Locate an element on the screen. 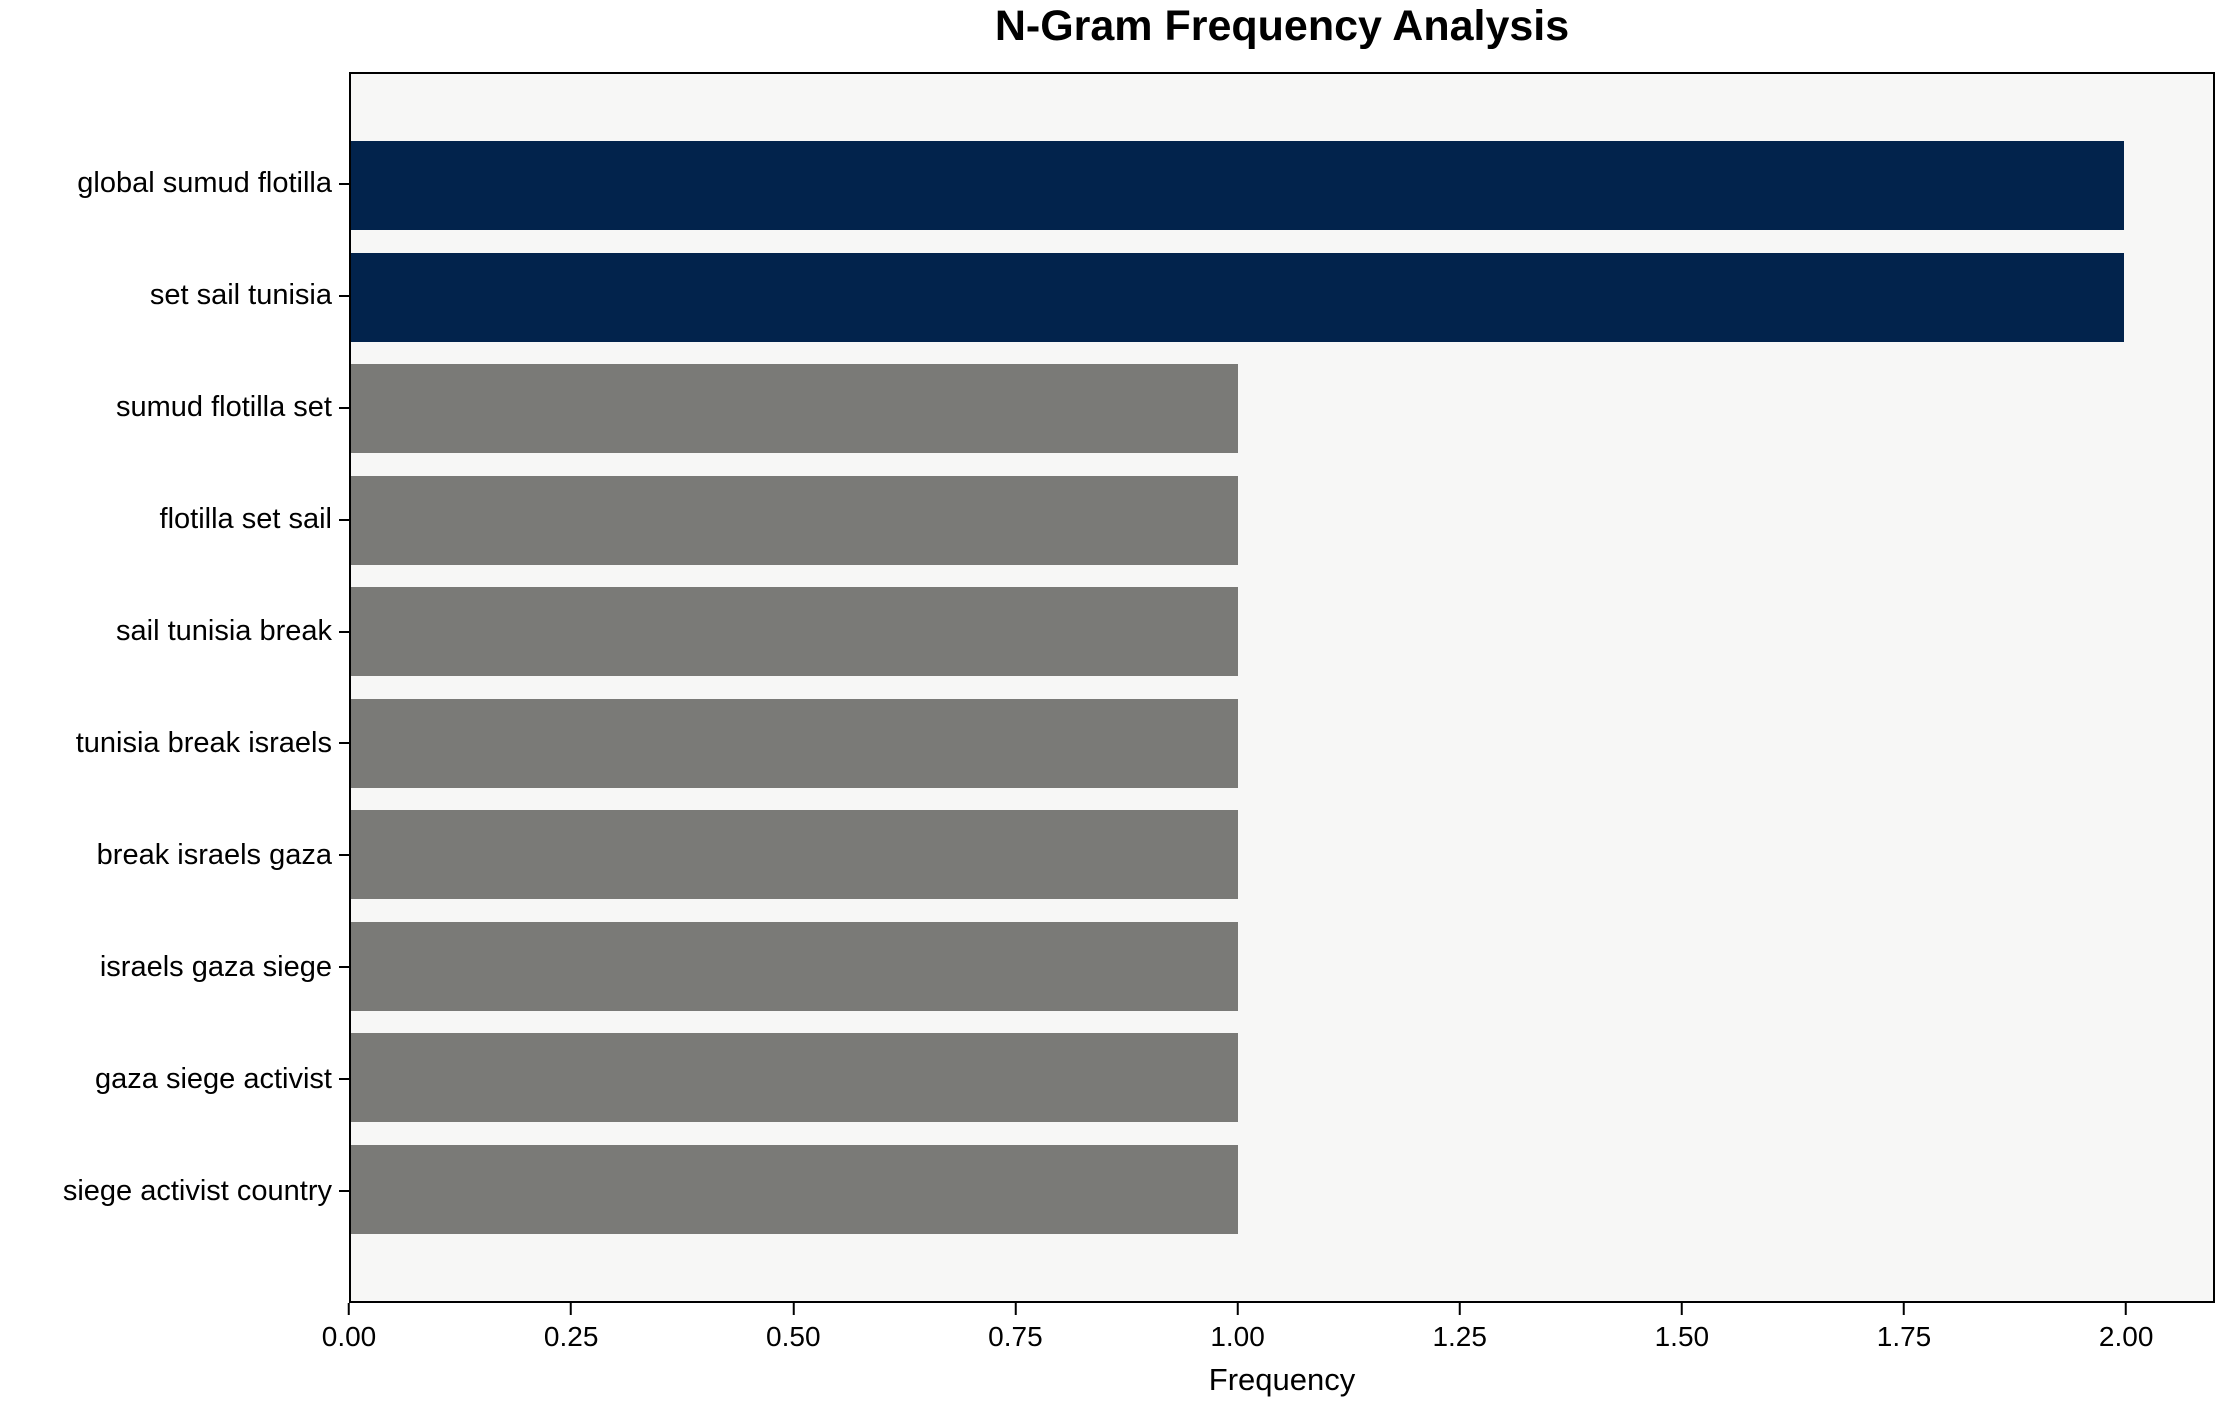  x-tick-label: 1.00 is located at coordinates (1237, 1336).